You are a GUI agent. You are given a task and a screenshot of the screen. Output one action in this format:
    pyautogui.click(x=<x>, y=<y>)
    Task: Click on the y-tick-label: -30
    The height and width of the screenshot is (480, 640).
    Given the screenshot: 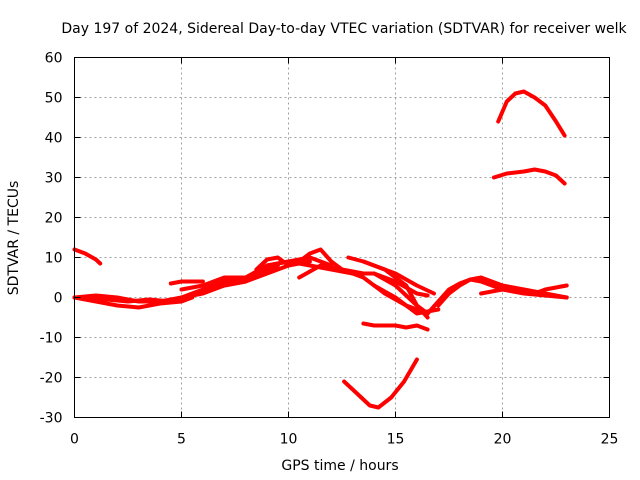 What is the action you would take?
    pyautogui.click(x=51, y=419)
    